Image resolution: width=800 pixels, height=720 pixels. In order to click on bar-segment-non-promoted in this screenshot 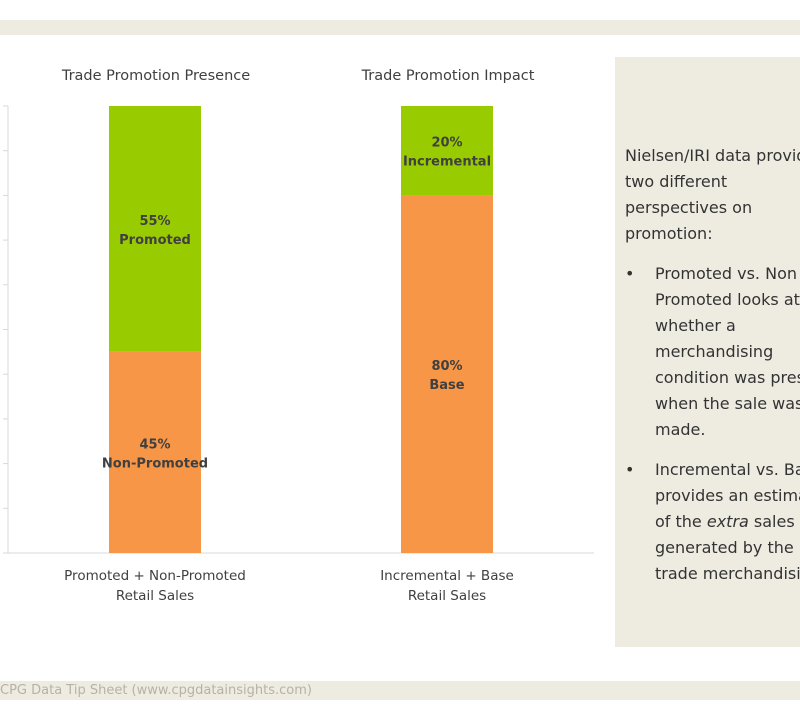, I will do `click(155, 452)`.